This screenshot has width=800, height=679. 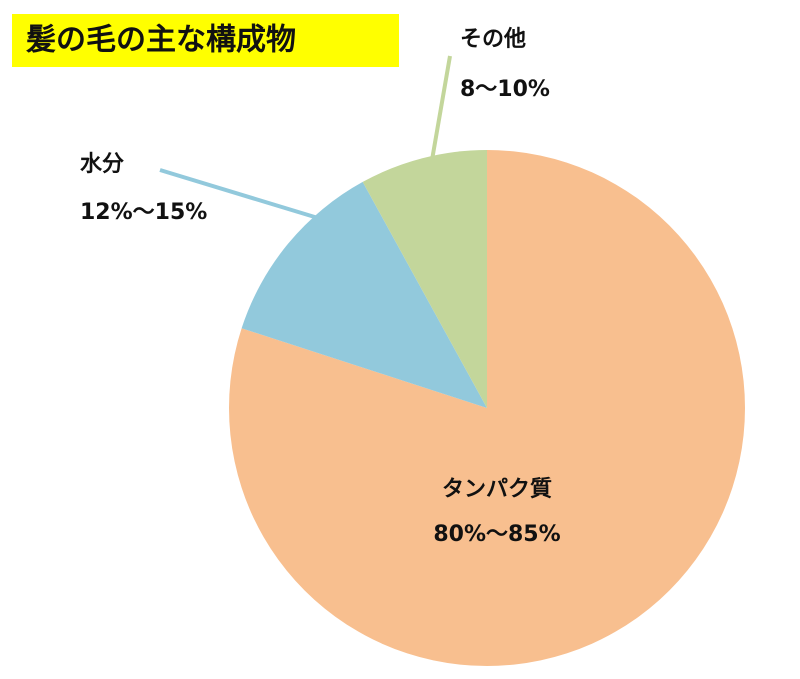 What do you see at coordinates (160, 40) in the screenshot?
I see `chart-title: 髪の毛の主な構成物` at bounding box center [160, 40].